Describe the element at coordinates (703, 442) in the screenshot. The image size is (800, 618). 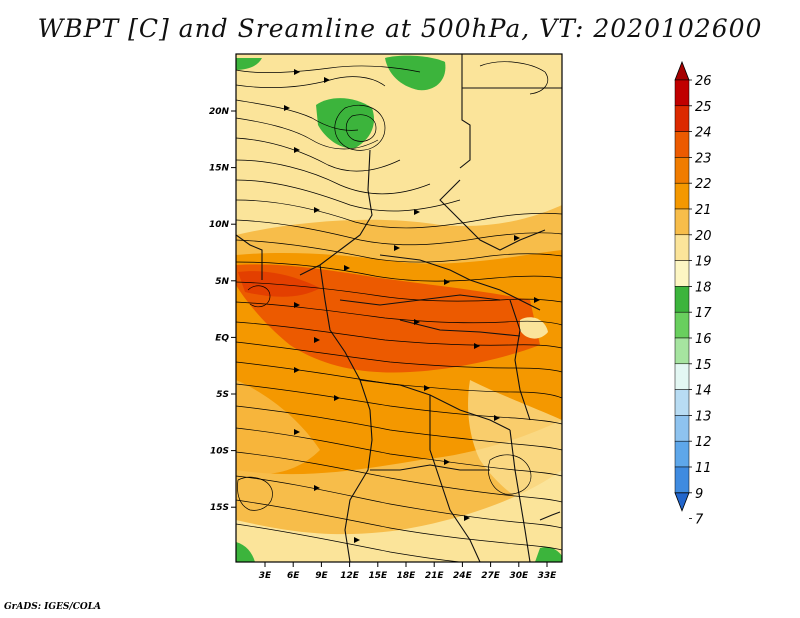
I see `colorbar-level-label: 12` at that location.